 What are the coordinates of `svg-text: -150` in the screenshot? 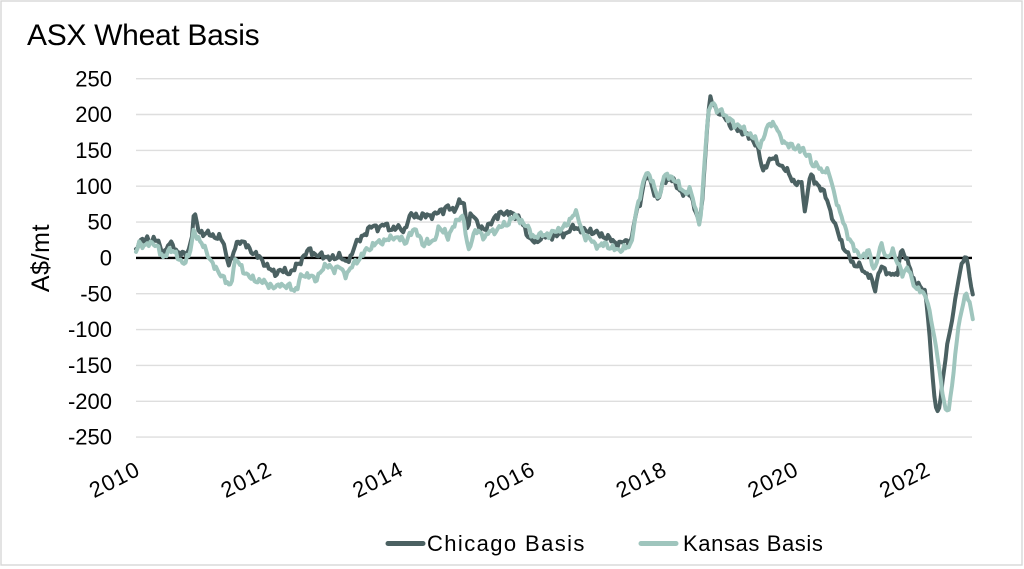 It's located at (90, 365).